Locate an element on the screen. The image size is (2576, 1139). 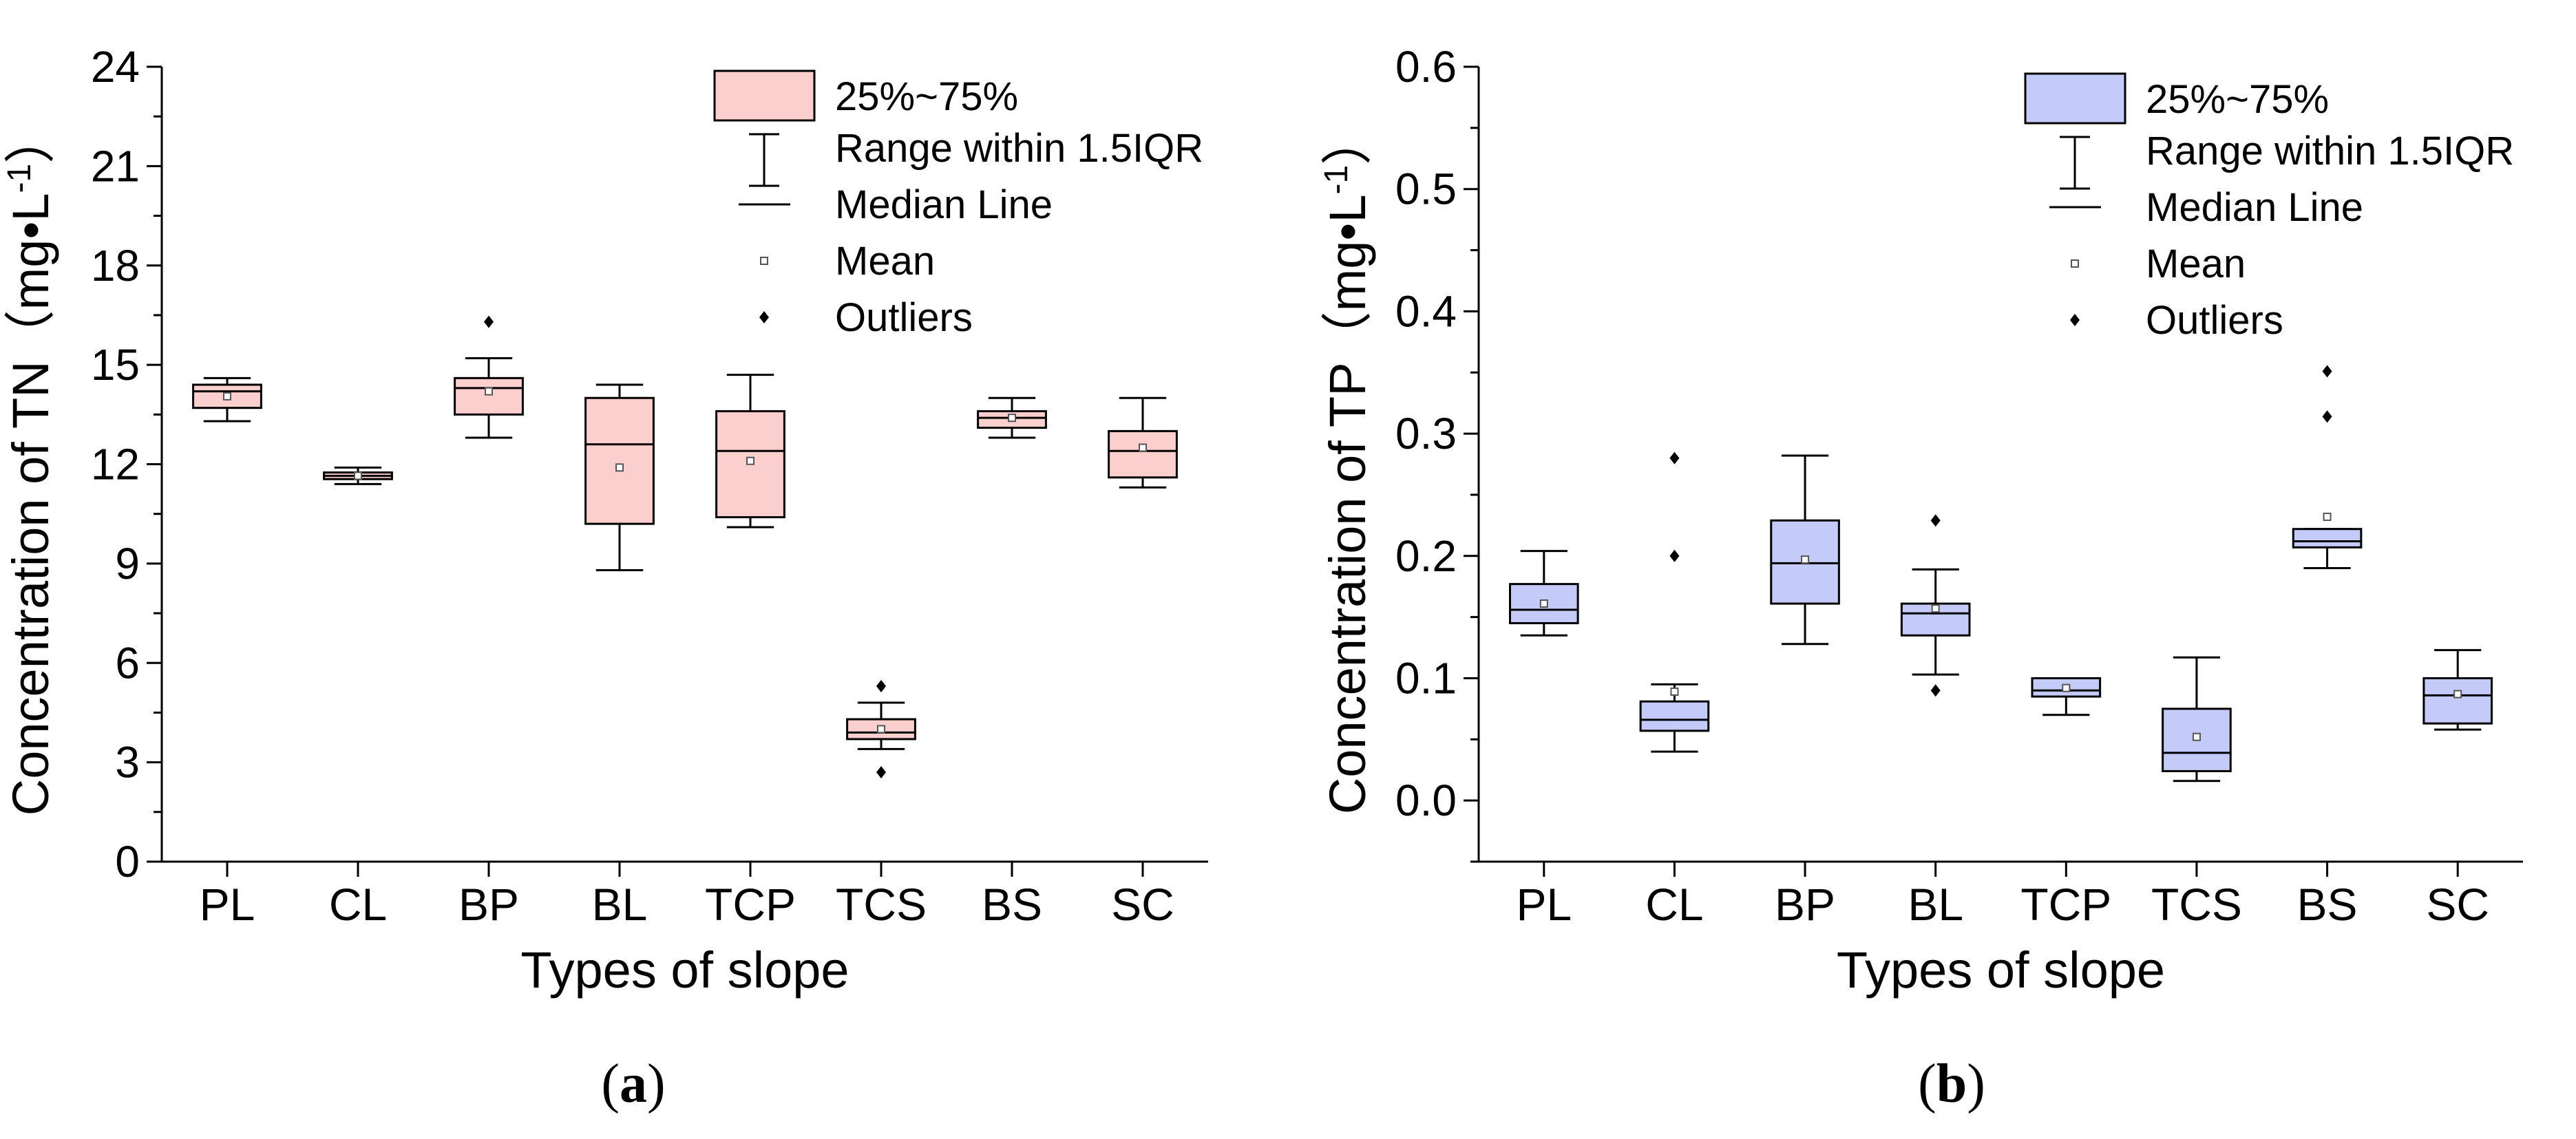
y-axis-label: Concentration of TN（mg•L-1） is located at coordinates (30, 464).